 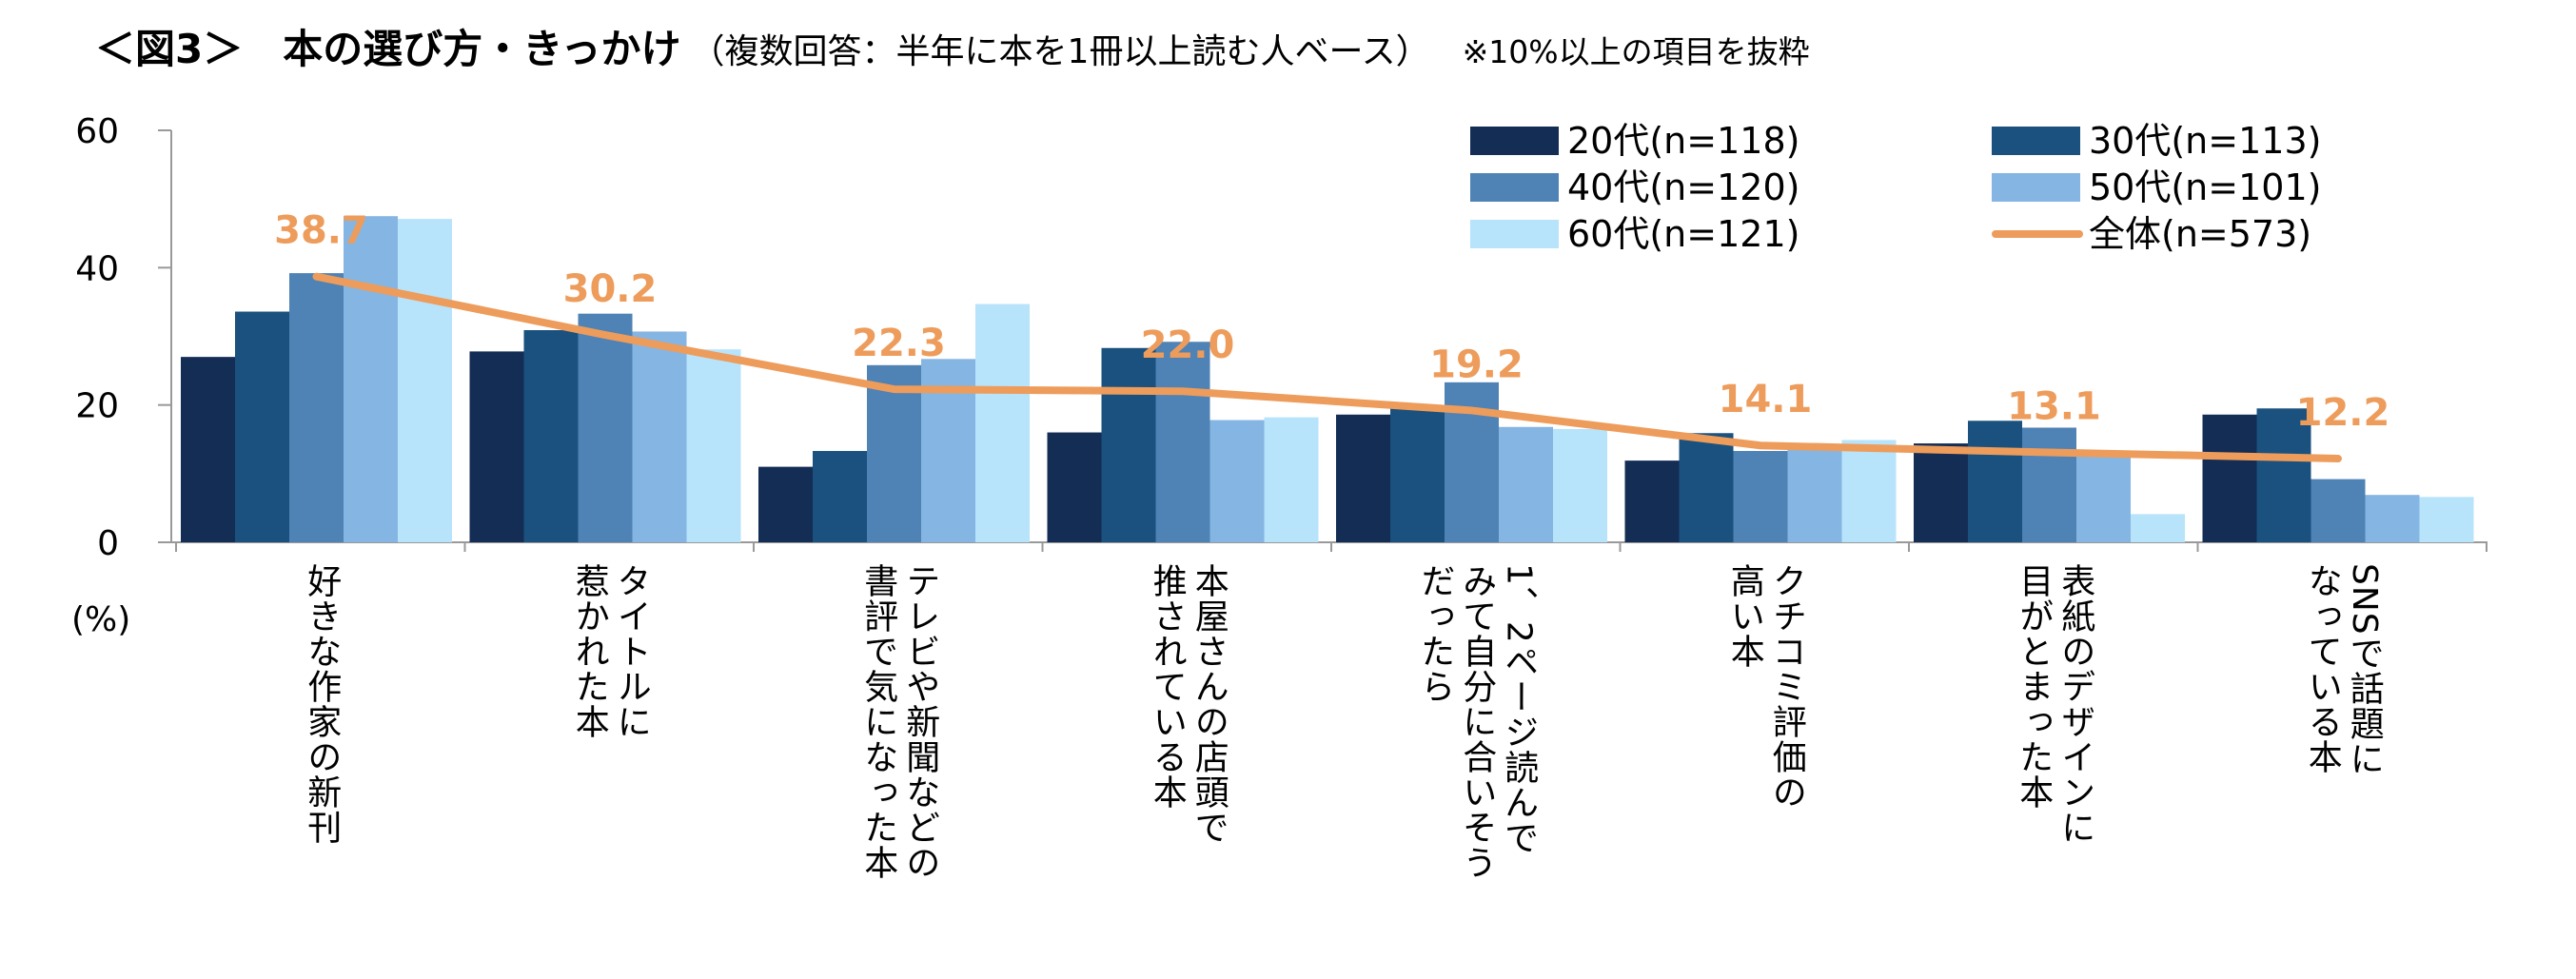 I want to click on category-label-2-line-0: テレビや新聞などの, so click(x=919, y=722).